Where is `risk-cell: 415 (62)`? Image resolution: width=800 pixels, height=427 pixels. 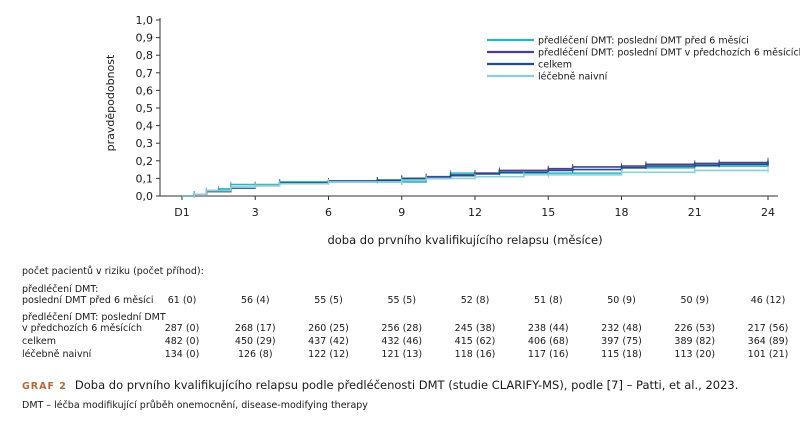 risk-cell: 415 (62) is located at coordinates (475, 341).